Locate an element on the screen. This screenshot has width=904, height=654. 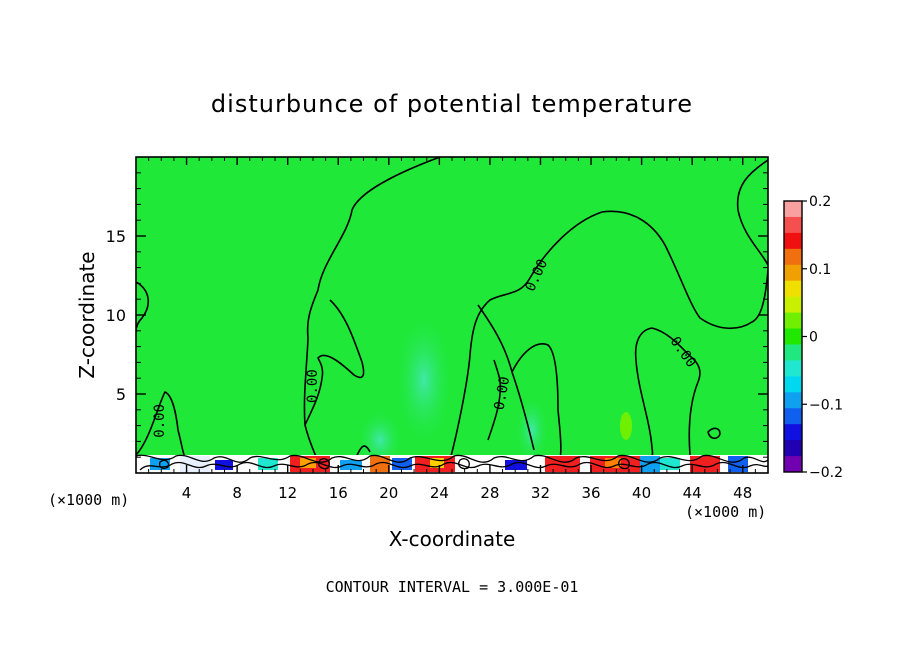
colorbar-tick-label: 0 is located at coordinates (813, 338).